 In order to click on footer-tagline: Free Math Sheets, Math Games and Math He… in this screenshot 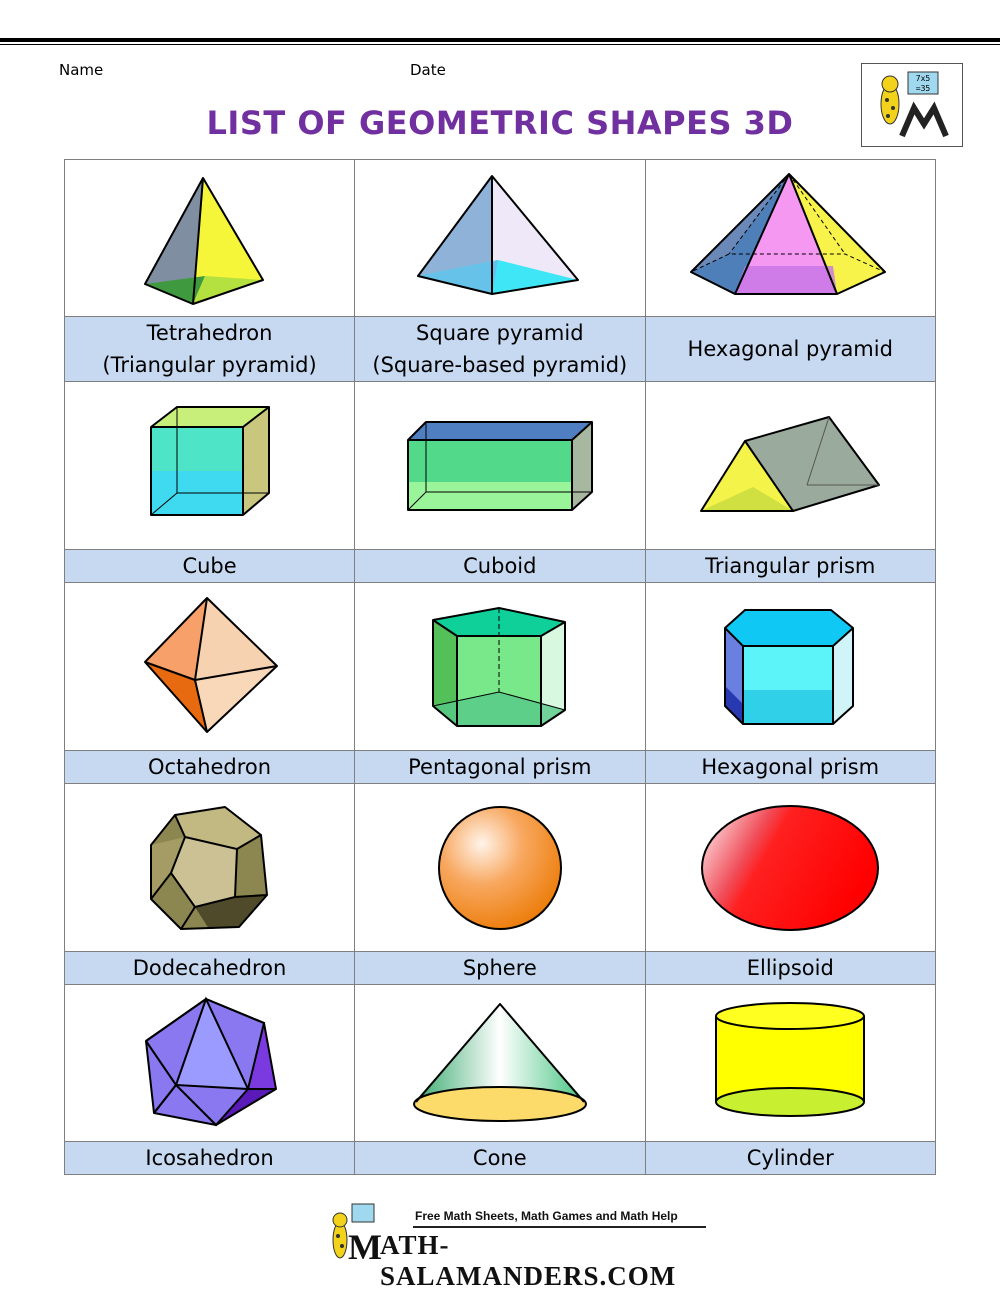, I will do `click(546, 1216)`.